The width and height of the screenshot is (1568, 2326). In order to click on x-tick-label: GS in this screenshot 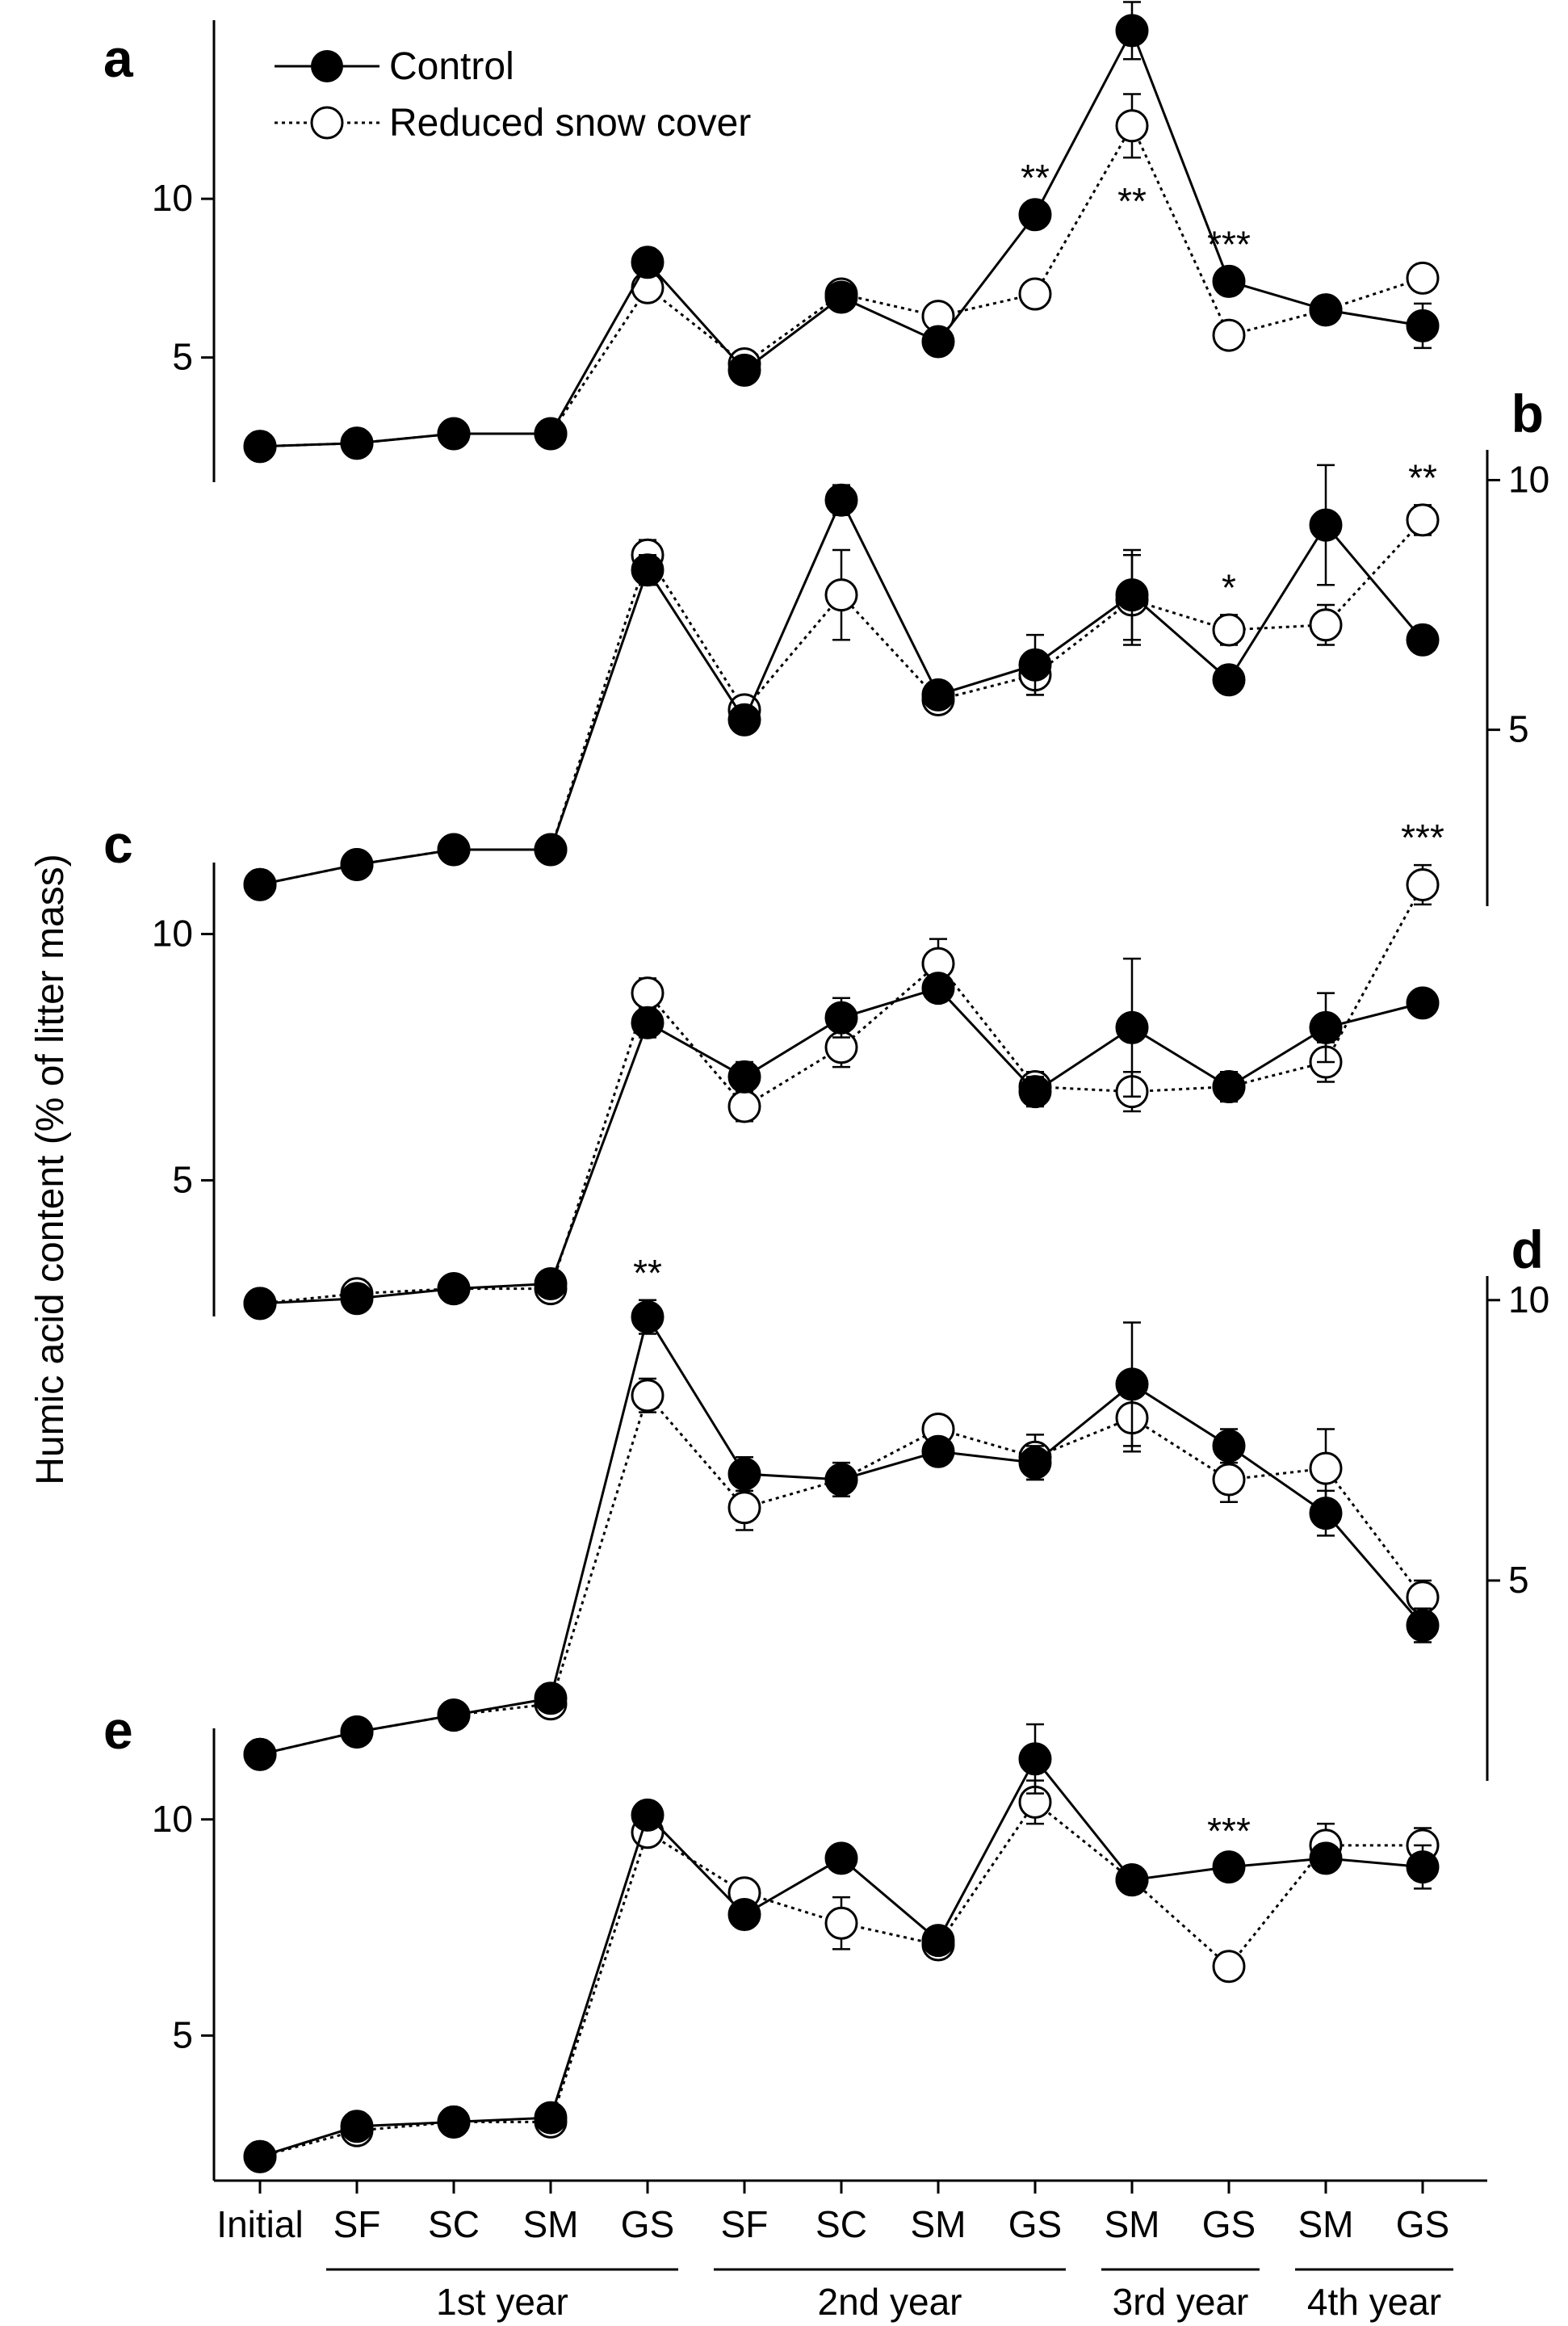, I will do `click(647, 2224)`.